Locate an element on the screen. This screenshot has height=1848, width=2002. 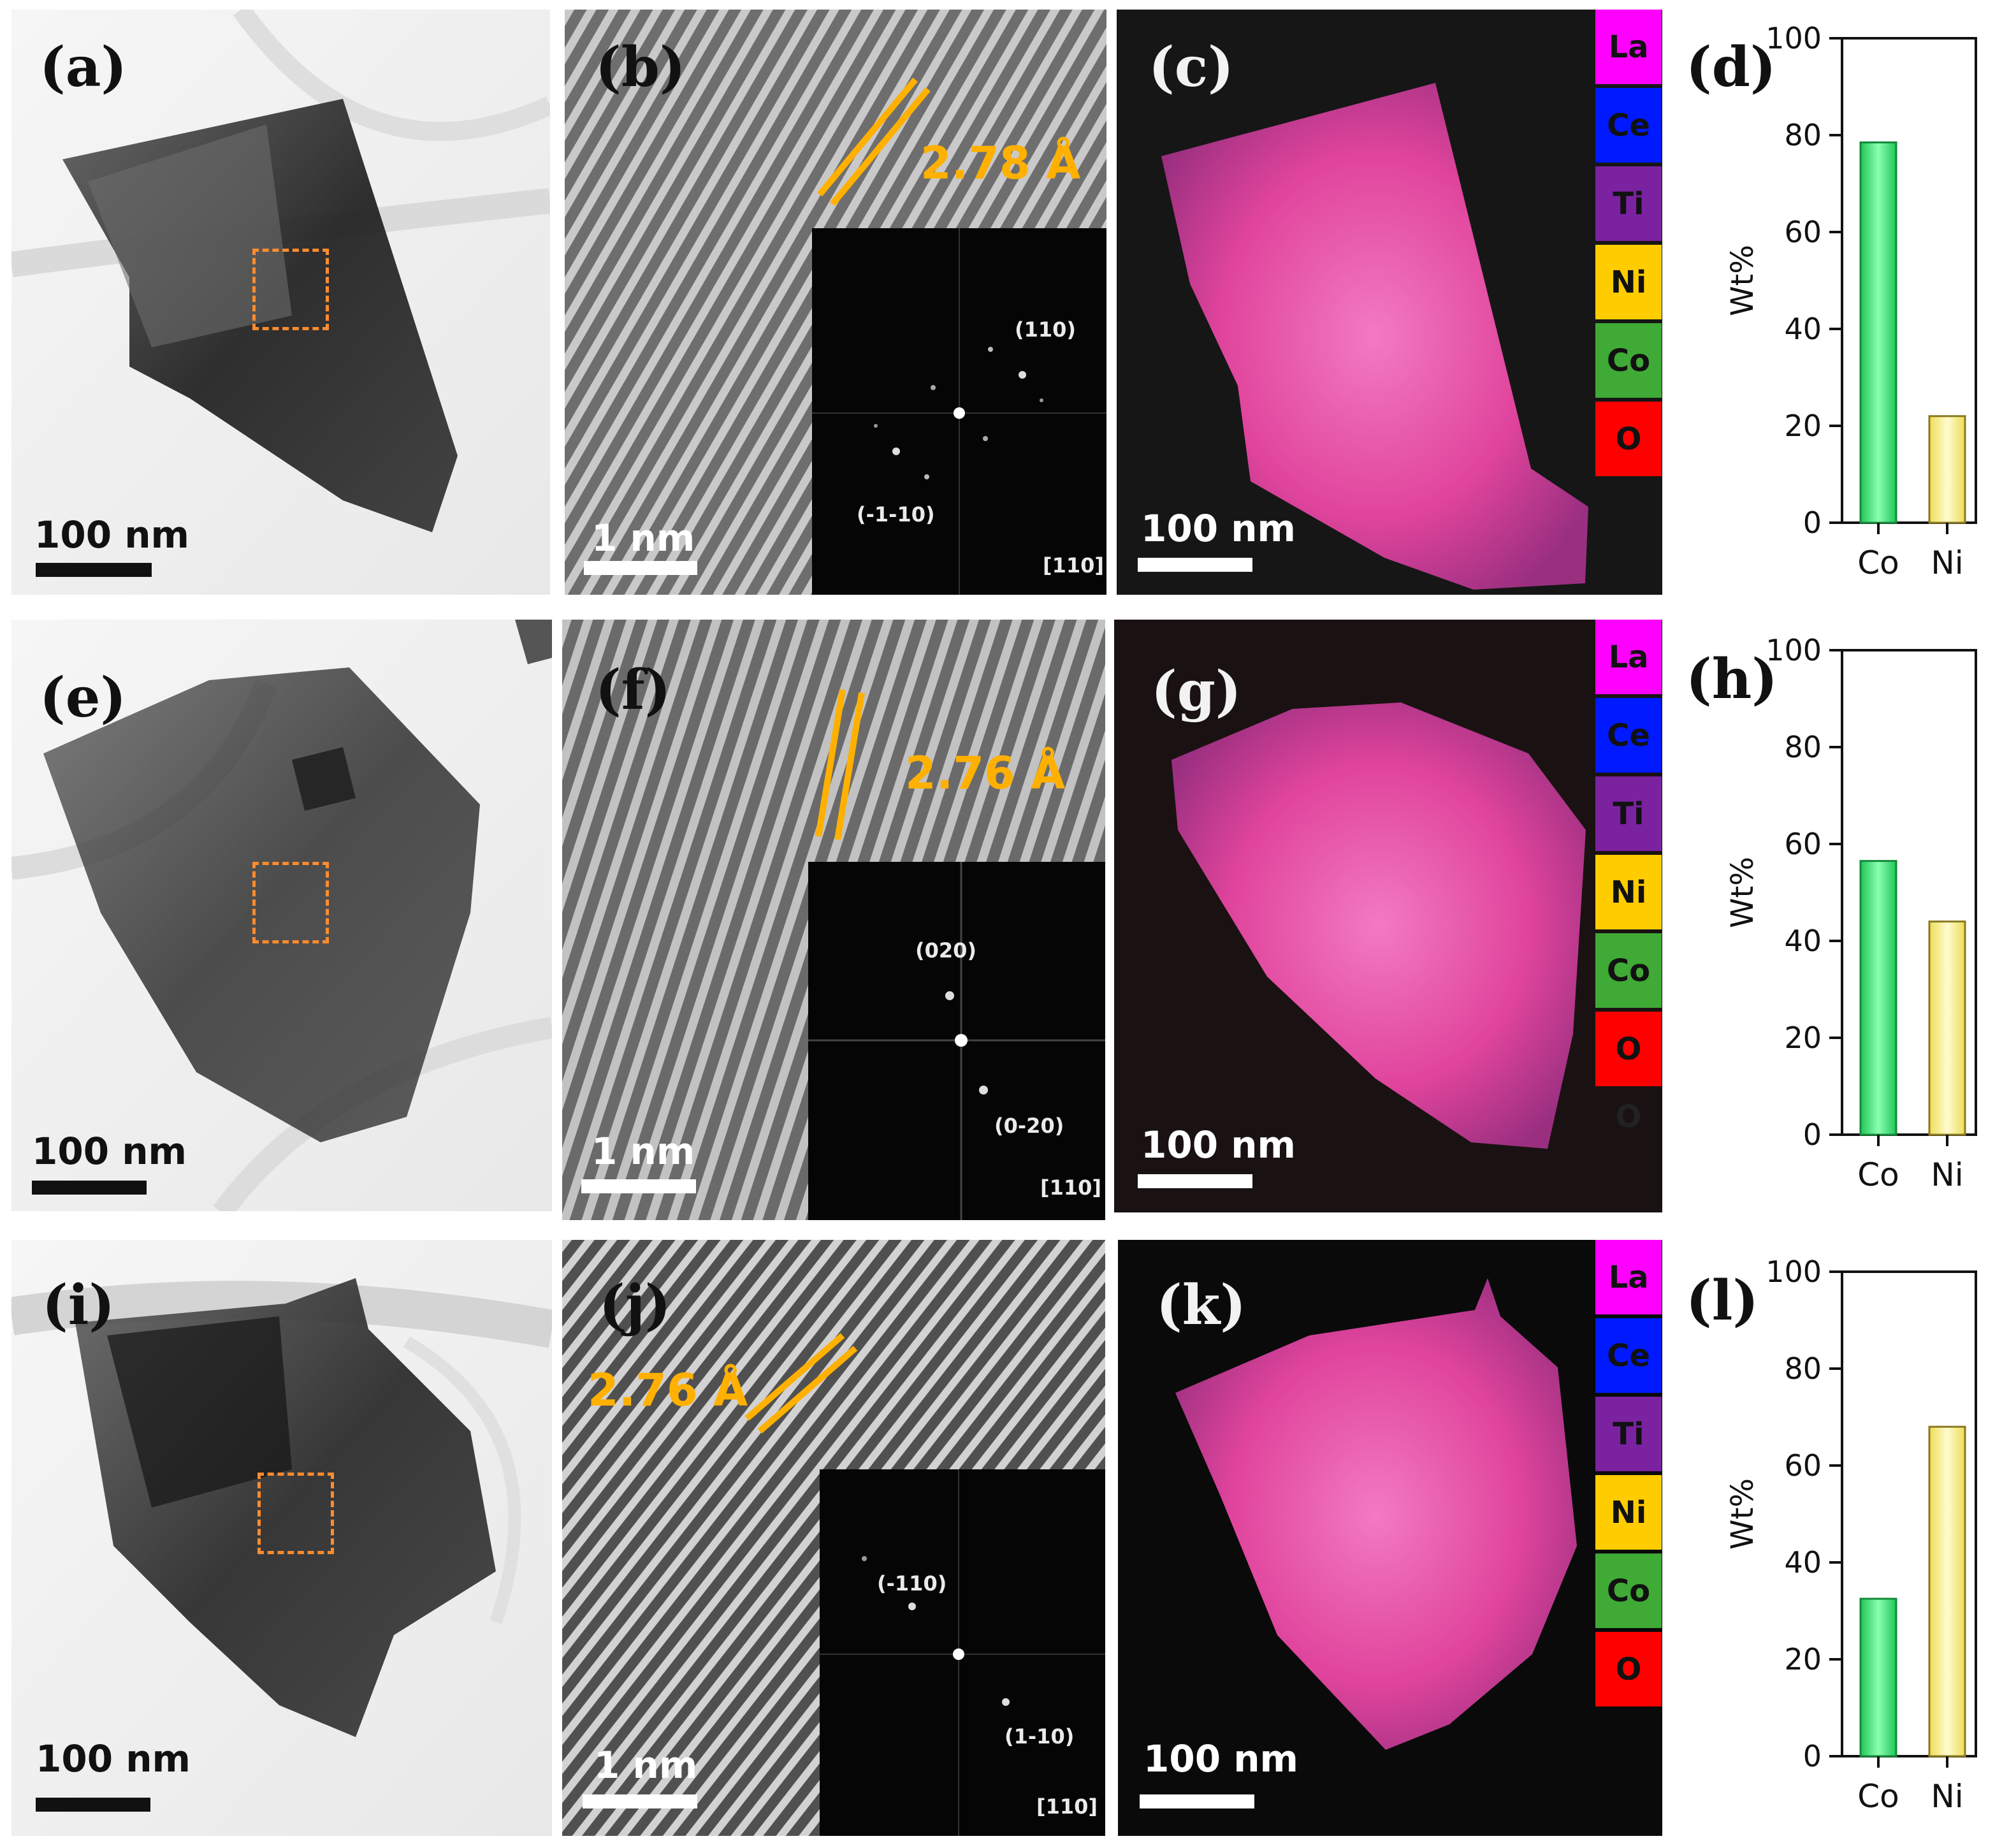
panel-label-k: (k) is located at coordinates (1201, 1305).